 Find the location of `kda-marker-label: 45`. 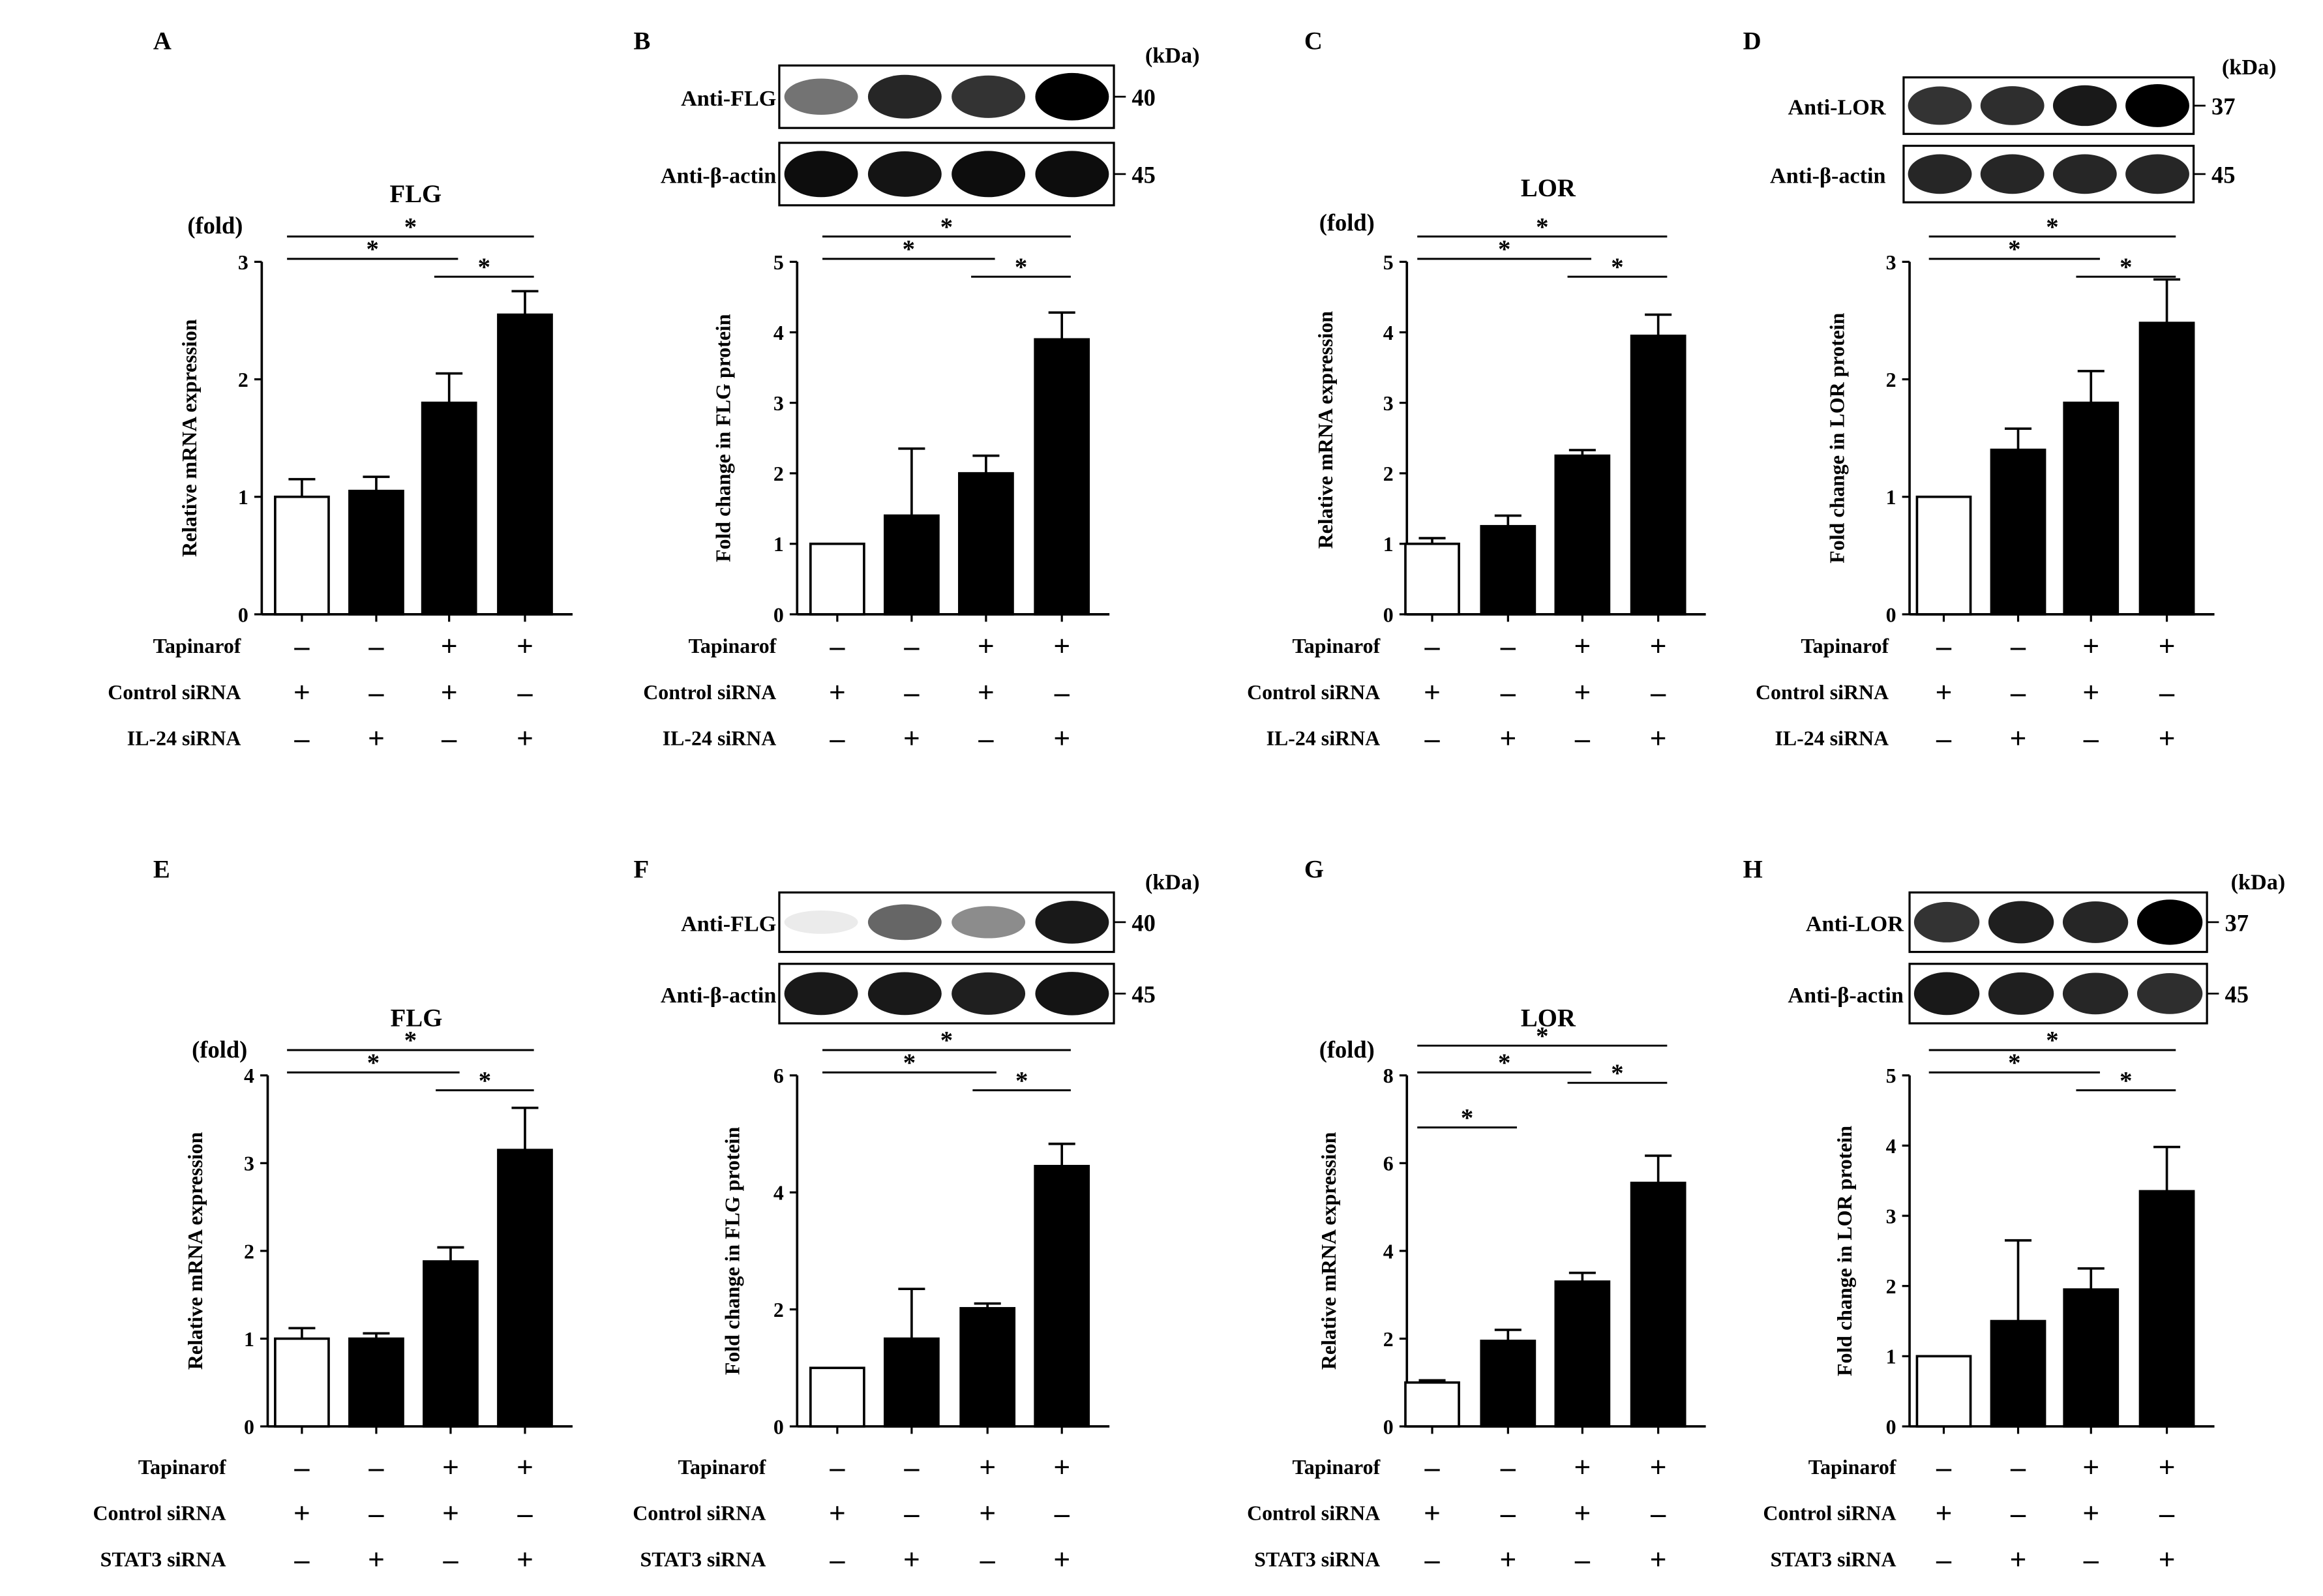

kda-marker-label: 45 is located at coordinates (2223, 175).